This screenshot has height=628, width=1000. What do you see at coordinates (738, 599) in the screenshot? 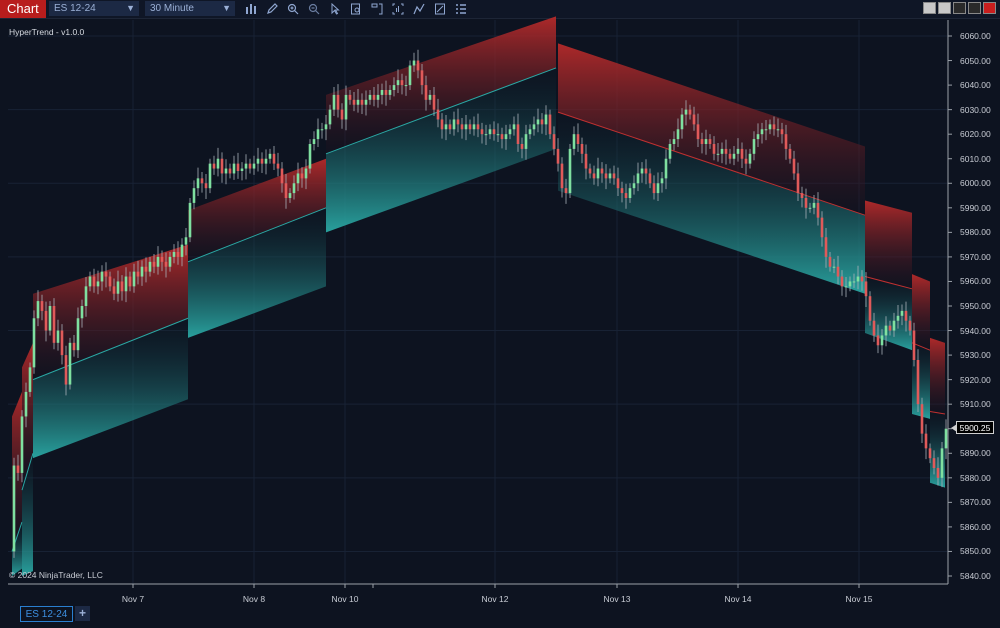
I see `time-tick-label: Nov 14` at bounding box center [738, 599].